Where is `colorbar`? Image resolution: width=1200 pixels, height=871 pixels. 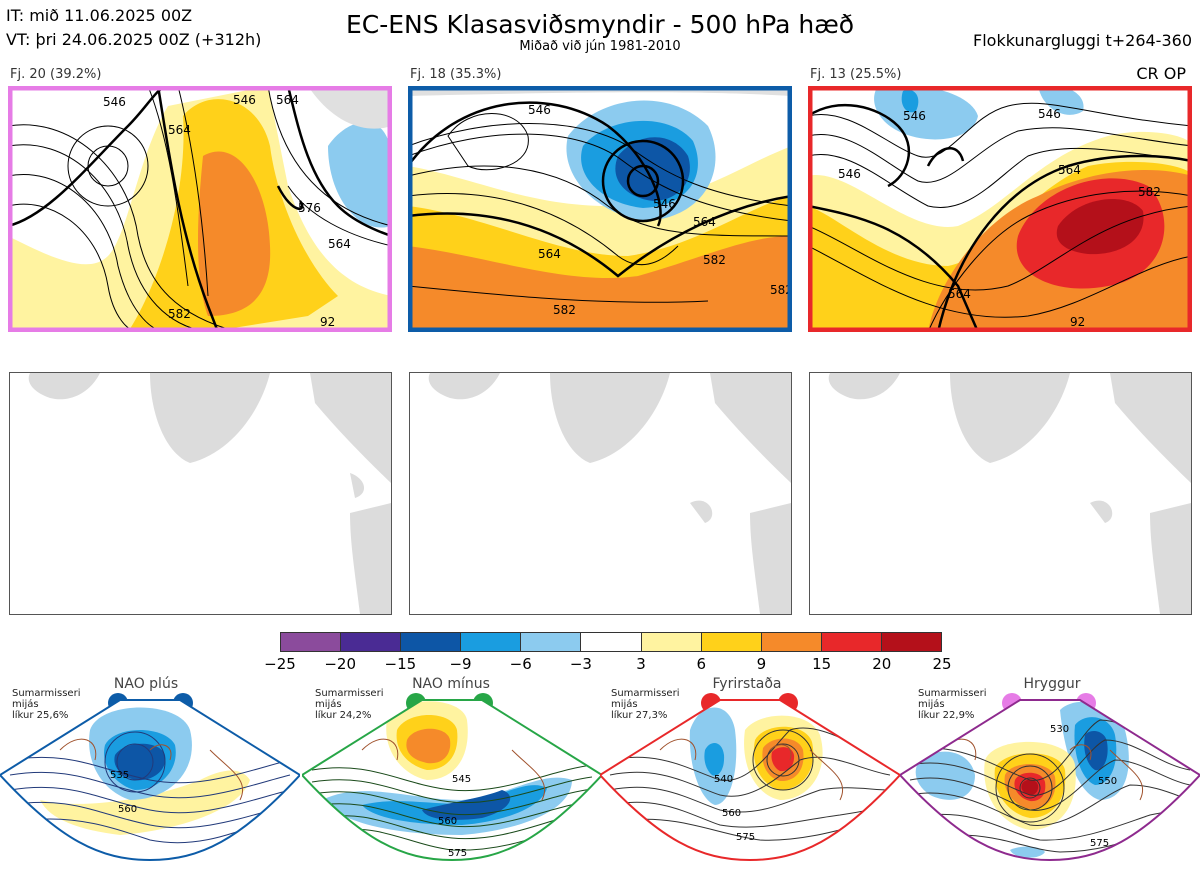 colorbar is located at coordinates (611, 642).